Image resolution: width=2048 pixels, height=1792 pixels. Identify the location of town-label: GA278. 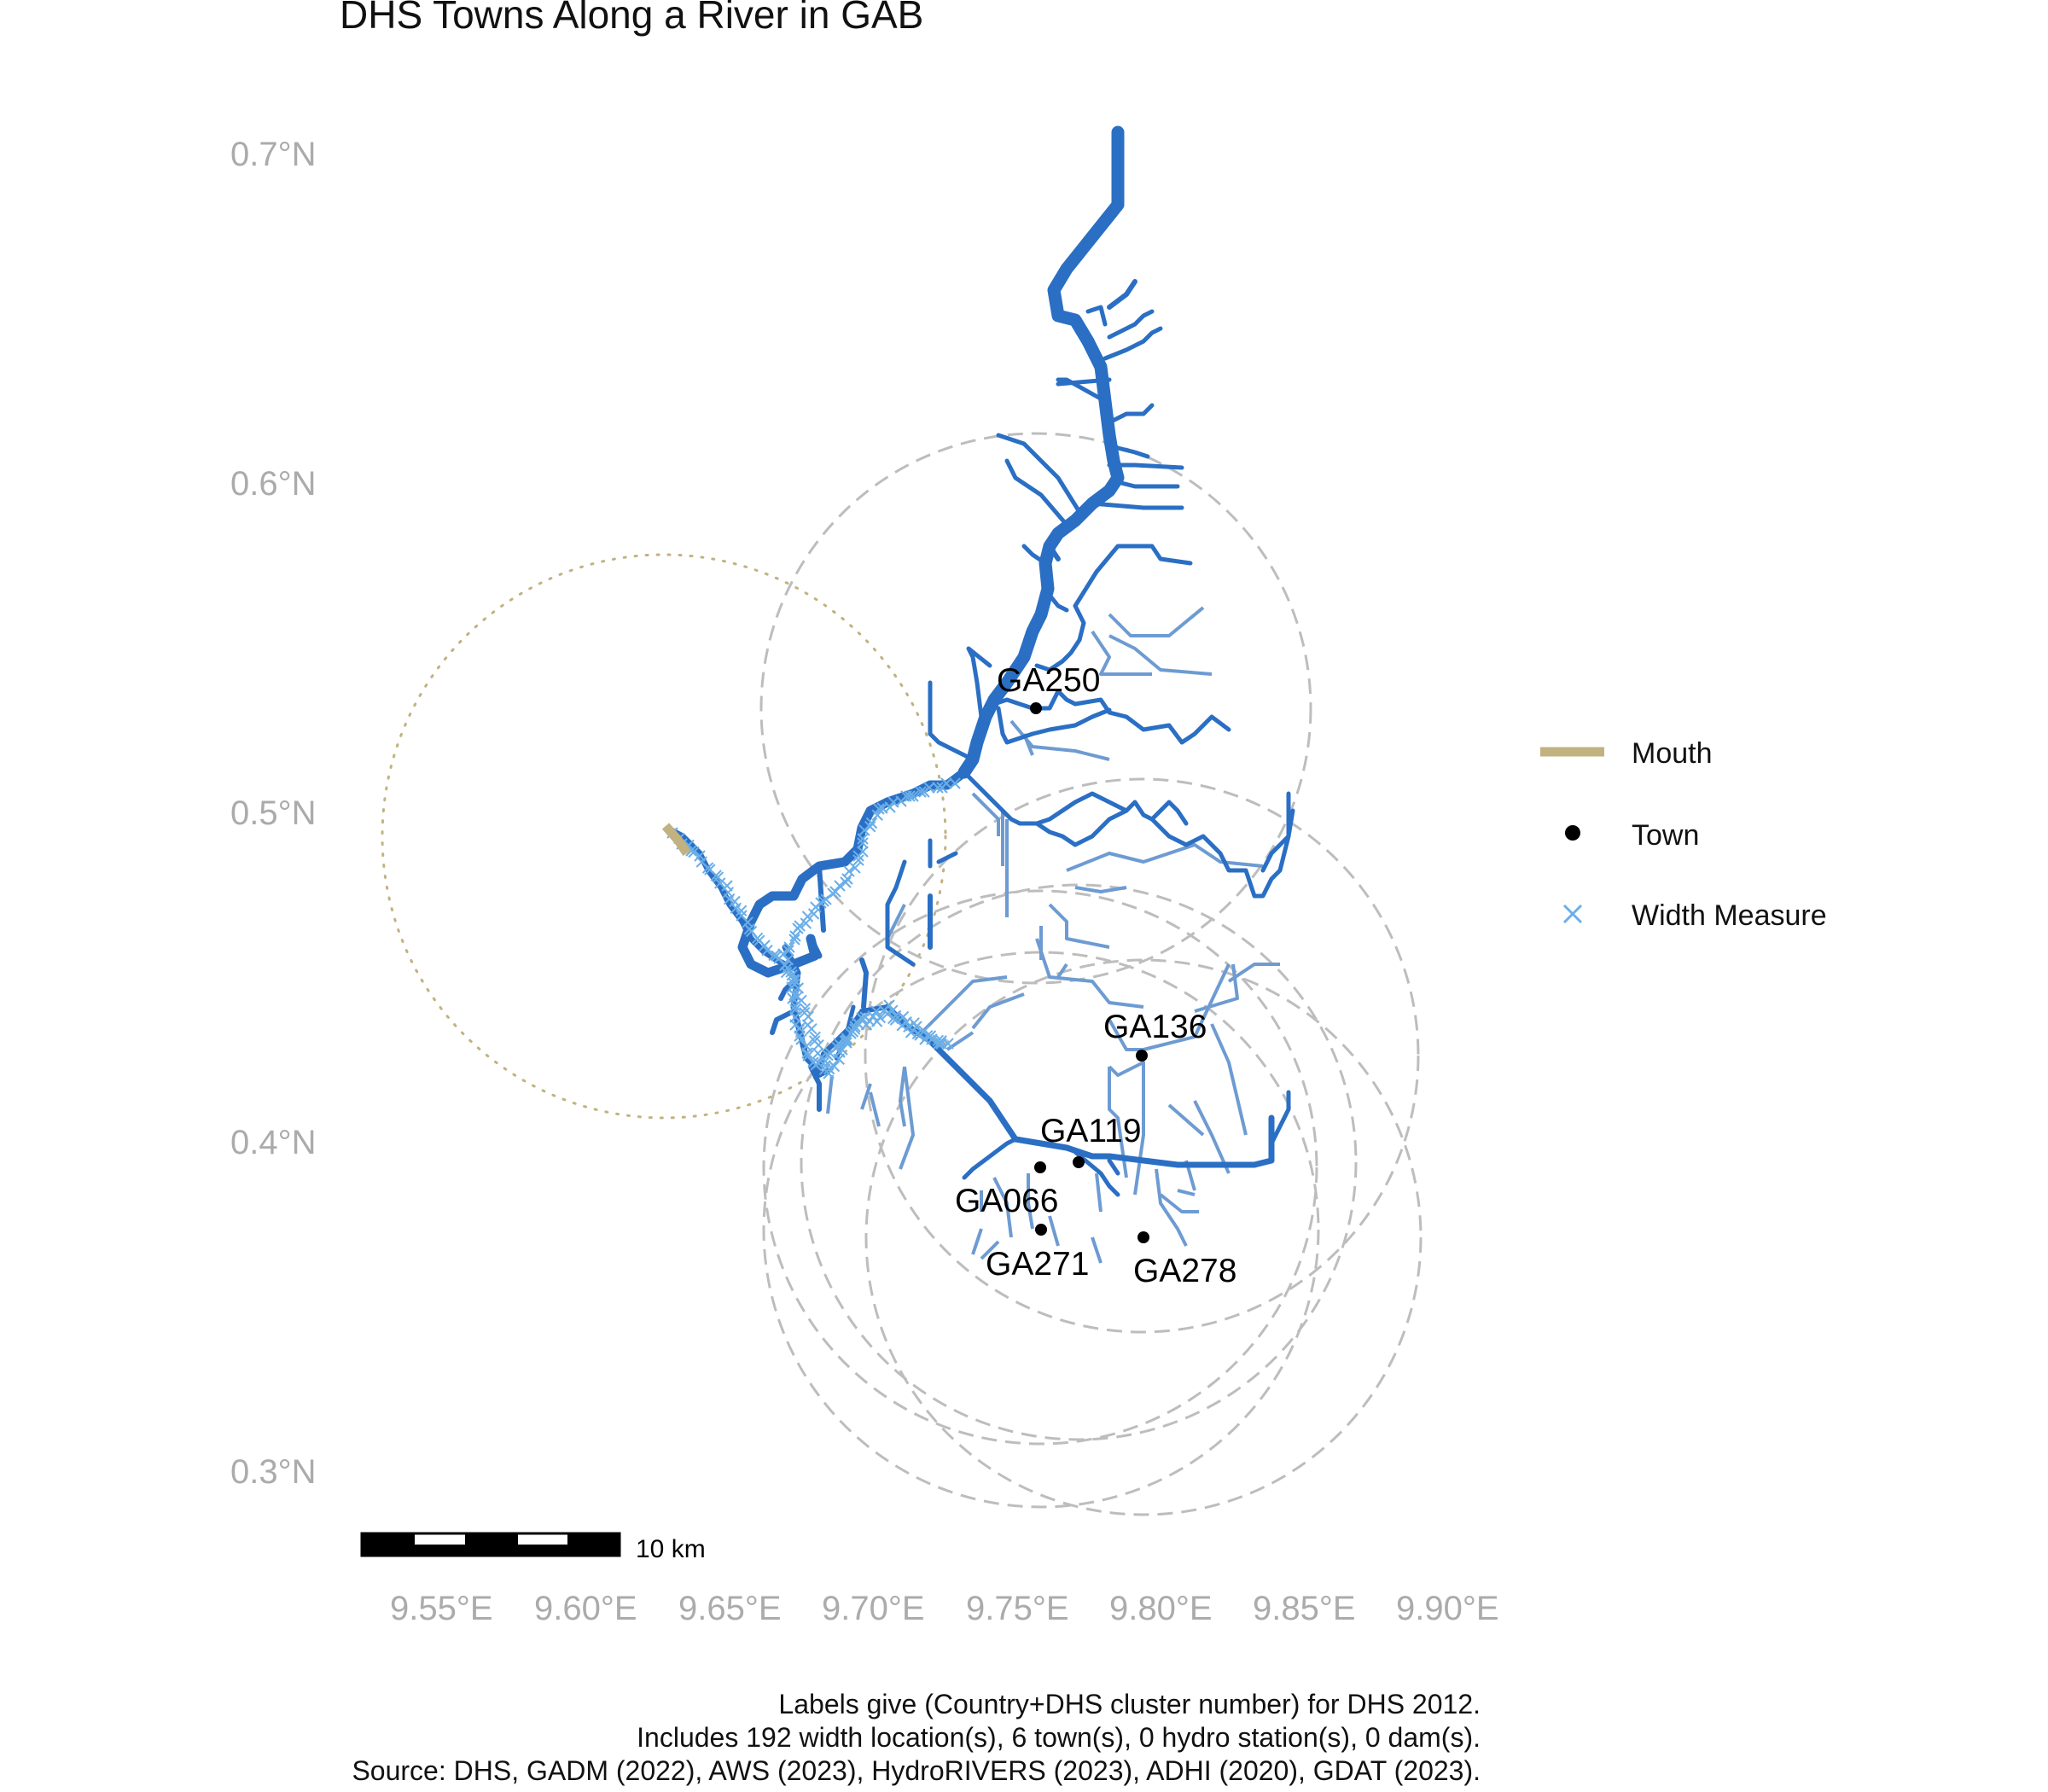
(1184, 1271).